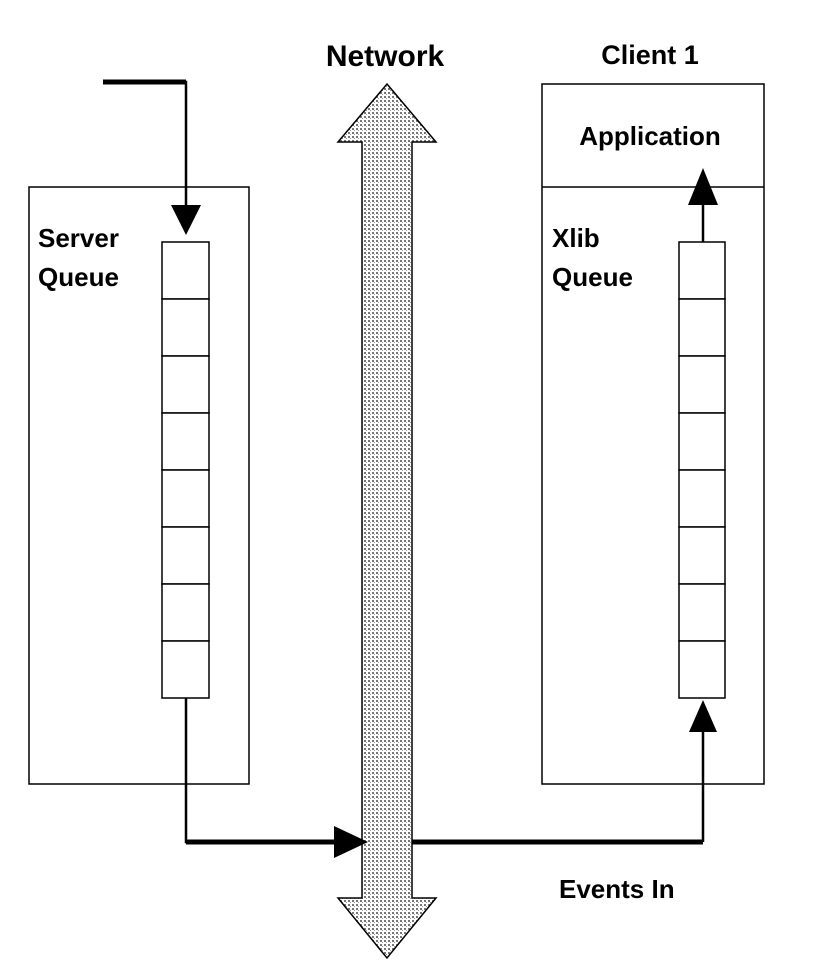  What do you see at coordinates (650, 136) in the screenshot?
I see `application-label: Application` at bounding box center [650, 136].